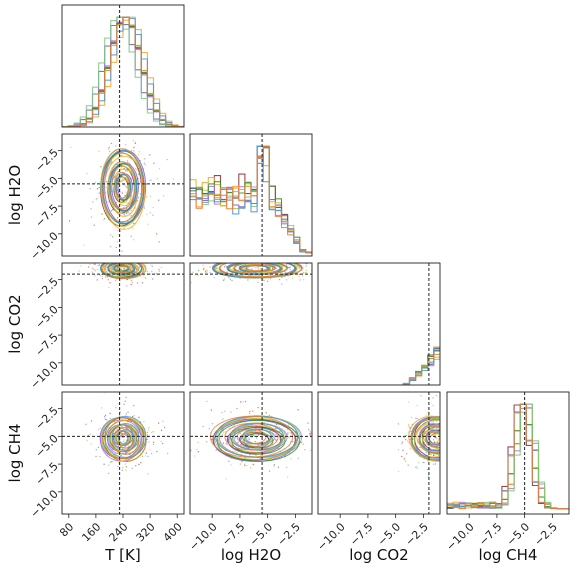 The height and width of the screenshot is (568, 585). Describe the element at coordinates (173, 532) in the screenshot. I see `x-tick-label: 400` at that location.